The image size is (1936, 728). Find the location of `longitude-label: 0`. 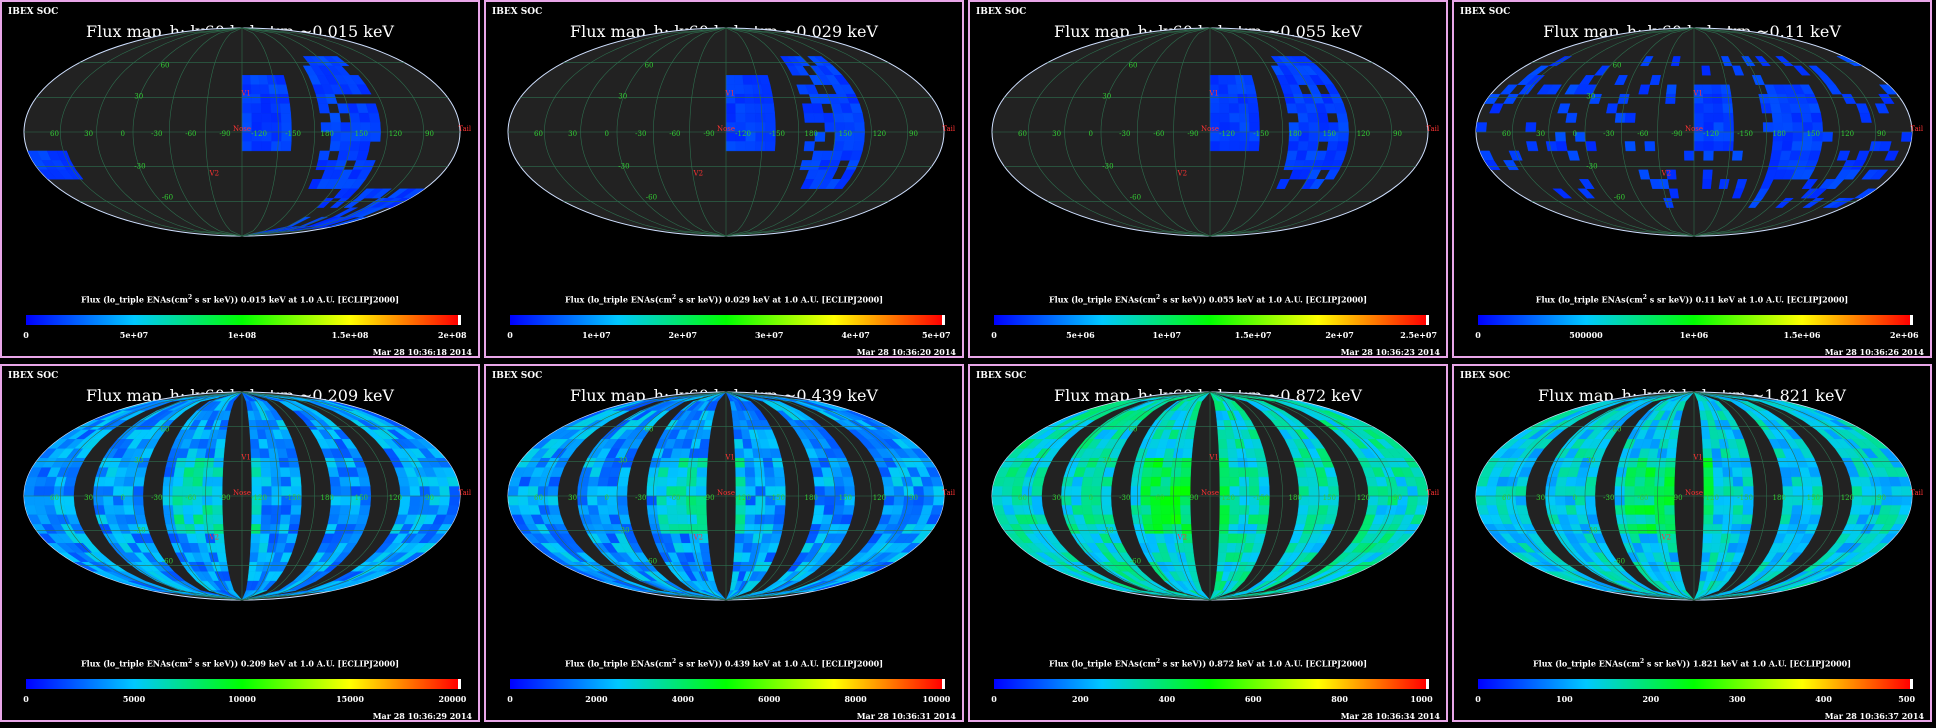

longitude-label: 0 is located at coordinates (1090, 134).